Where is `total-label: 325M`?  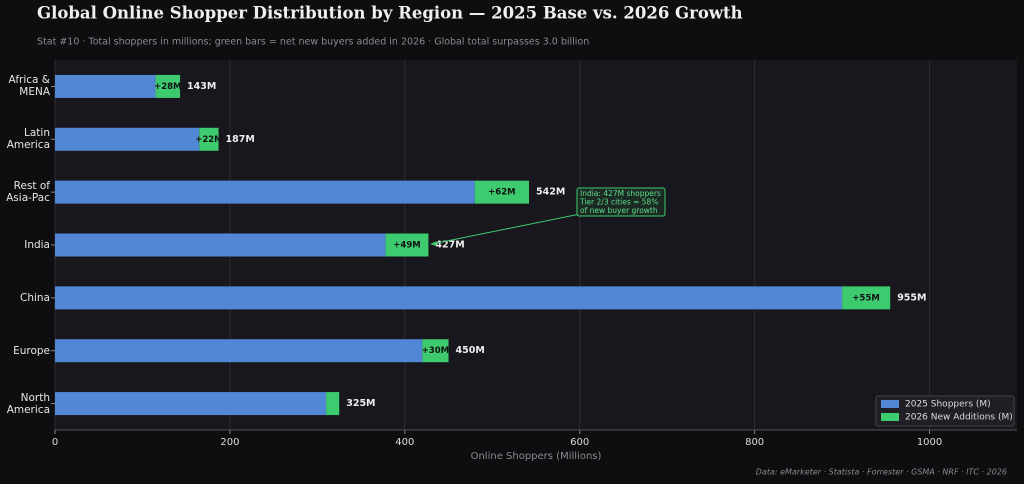
total-label: 325M is located at coordinates (360, 403).